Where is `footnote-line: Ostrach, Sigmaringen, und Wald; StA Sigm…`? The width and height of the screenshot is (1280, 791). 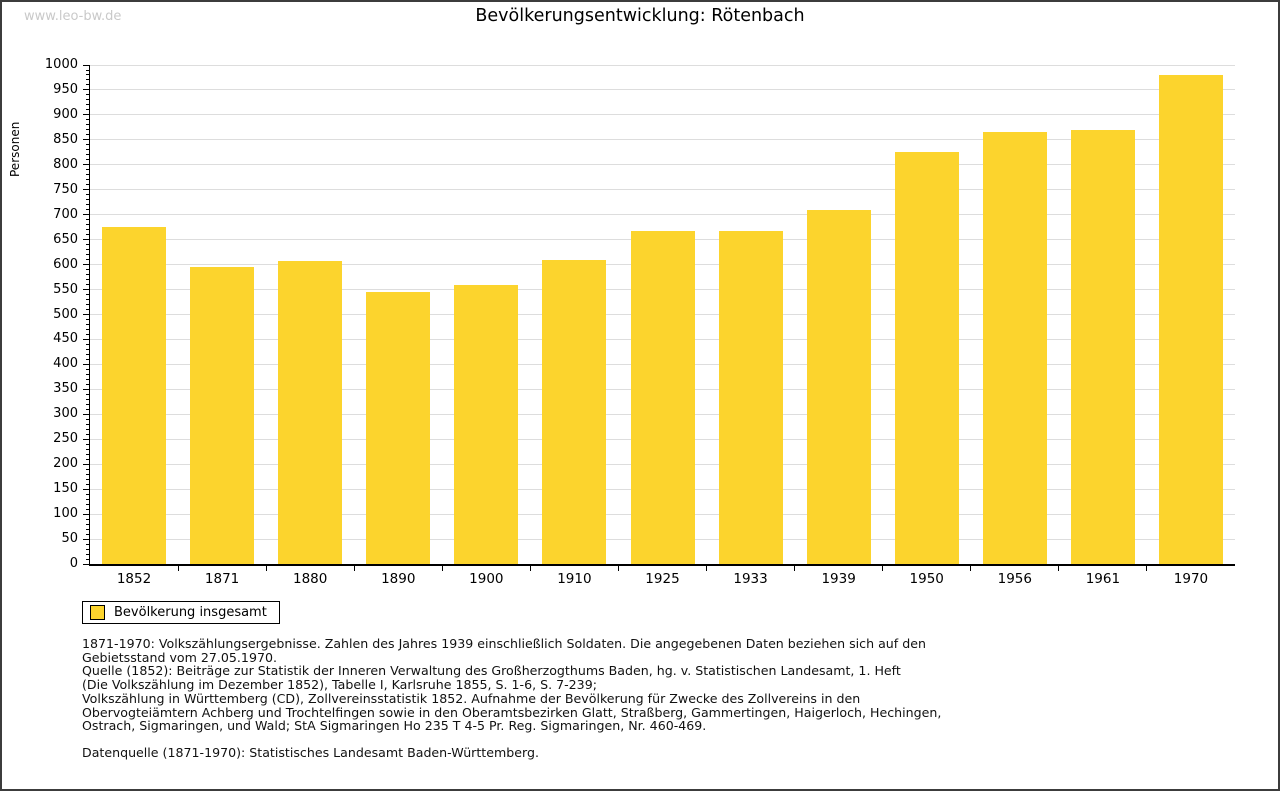
footnote-line: Ostrach, Sigmaringen, und Wald; StA Sigm… is located at coordinates (394, 726).